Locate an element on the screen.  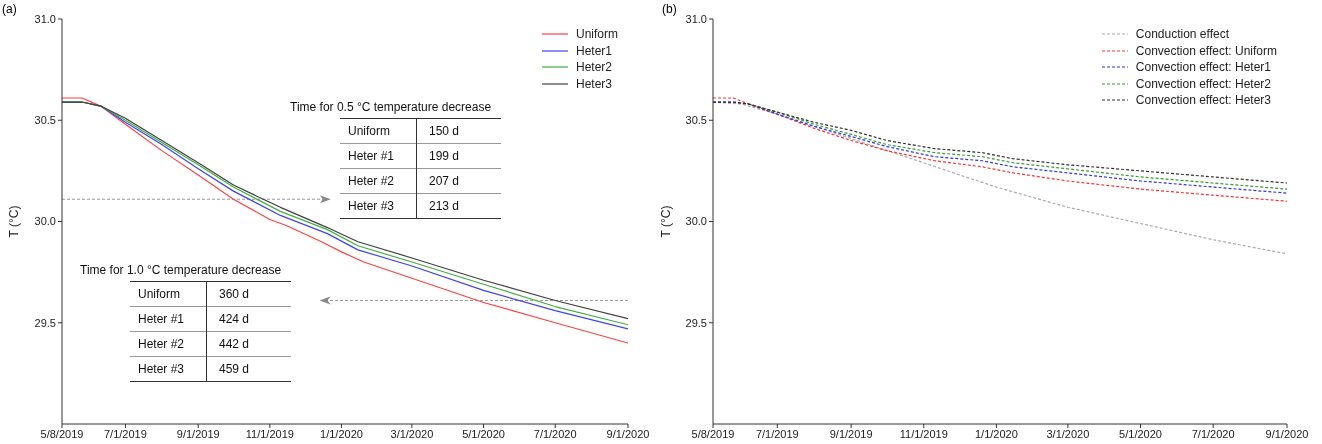
legend-label: Uniform is located at coordinates (596, 34).